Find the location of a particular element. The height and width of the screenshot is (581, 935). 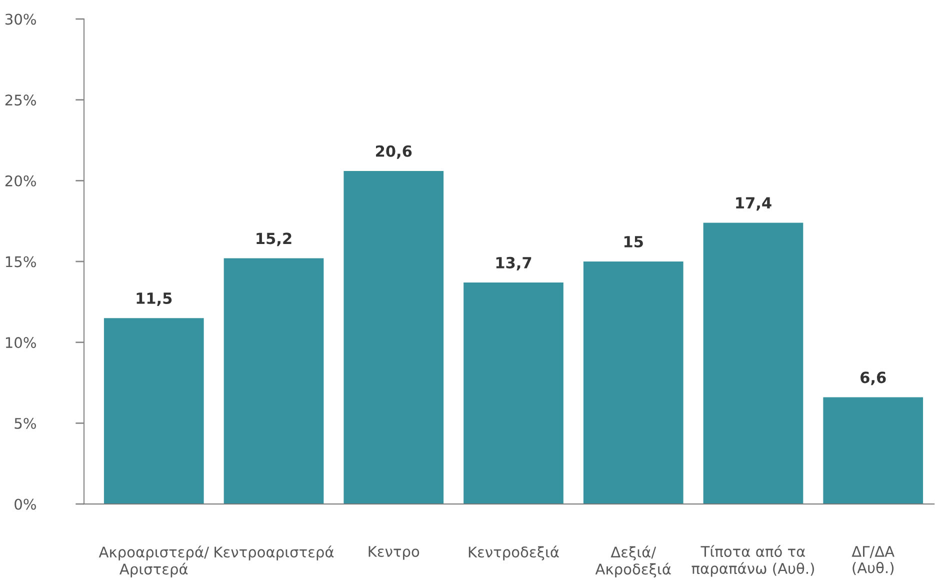

y-tick-label: 25% is located at coordinates (20, 100).